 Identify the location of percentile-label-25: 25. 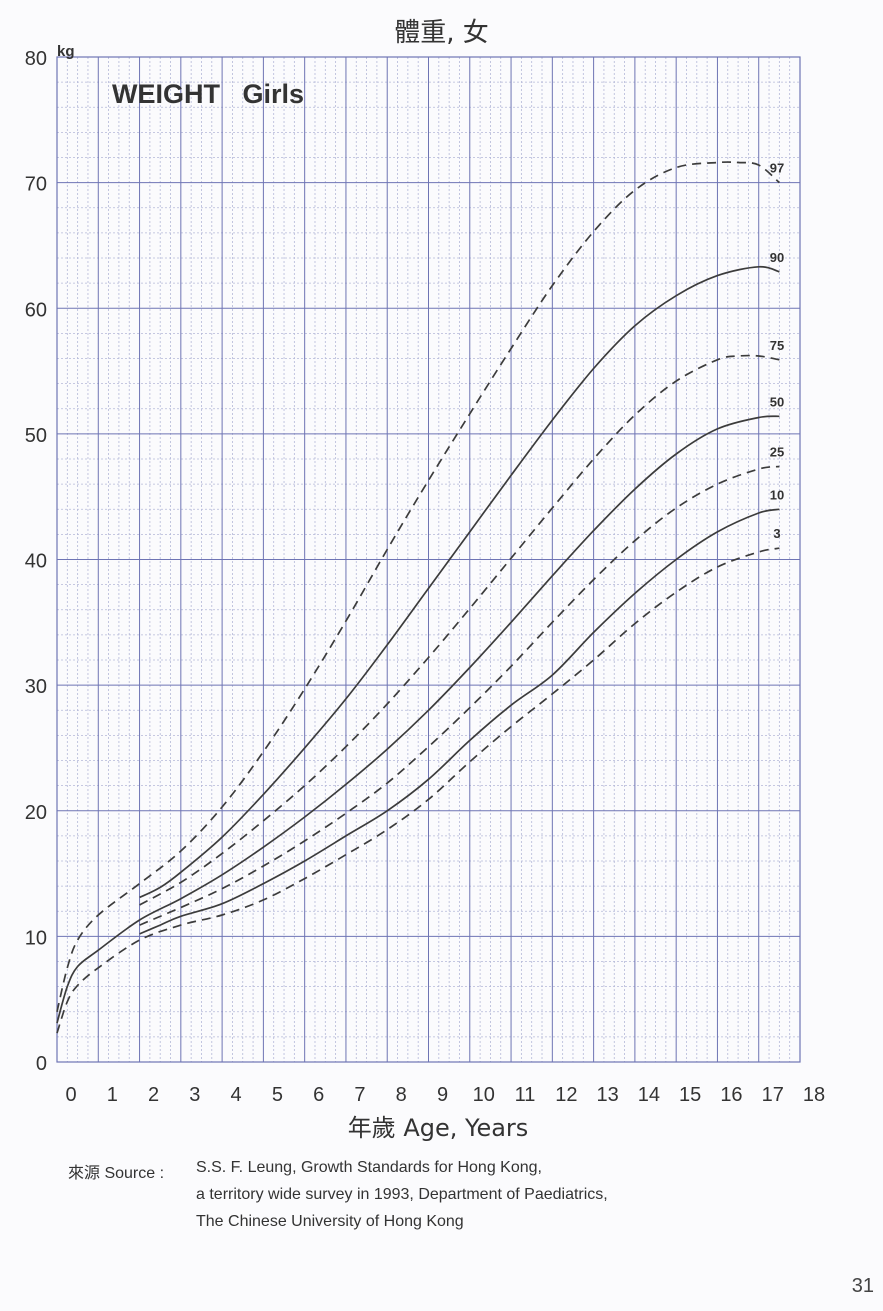
(777, 452).